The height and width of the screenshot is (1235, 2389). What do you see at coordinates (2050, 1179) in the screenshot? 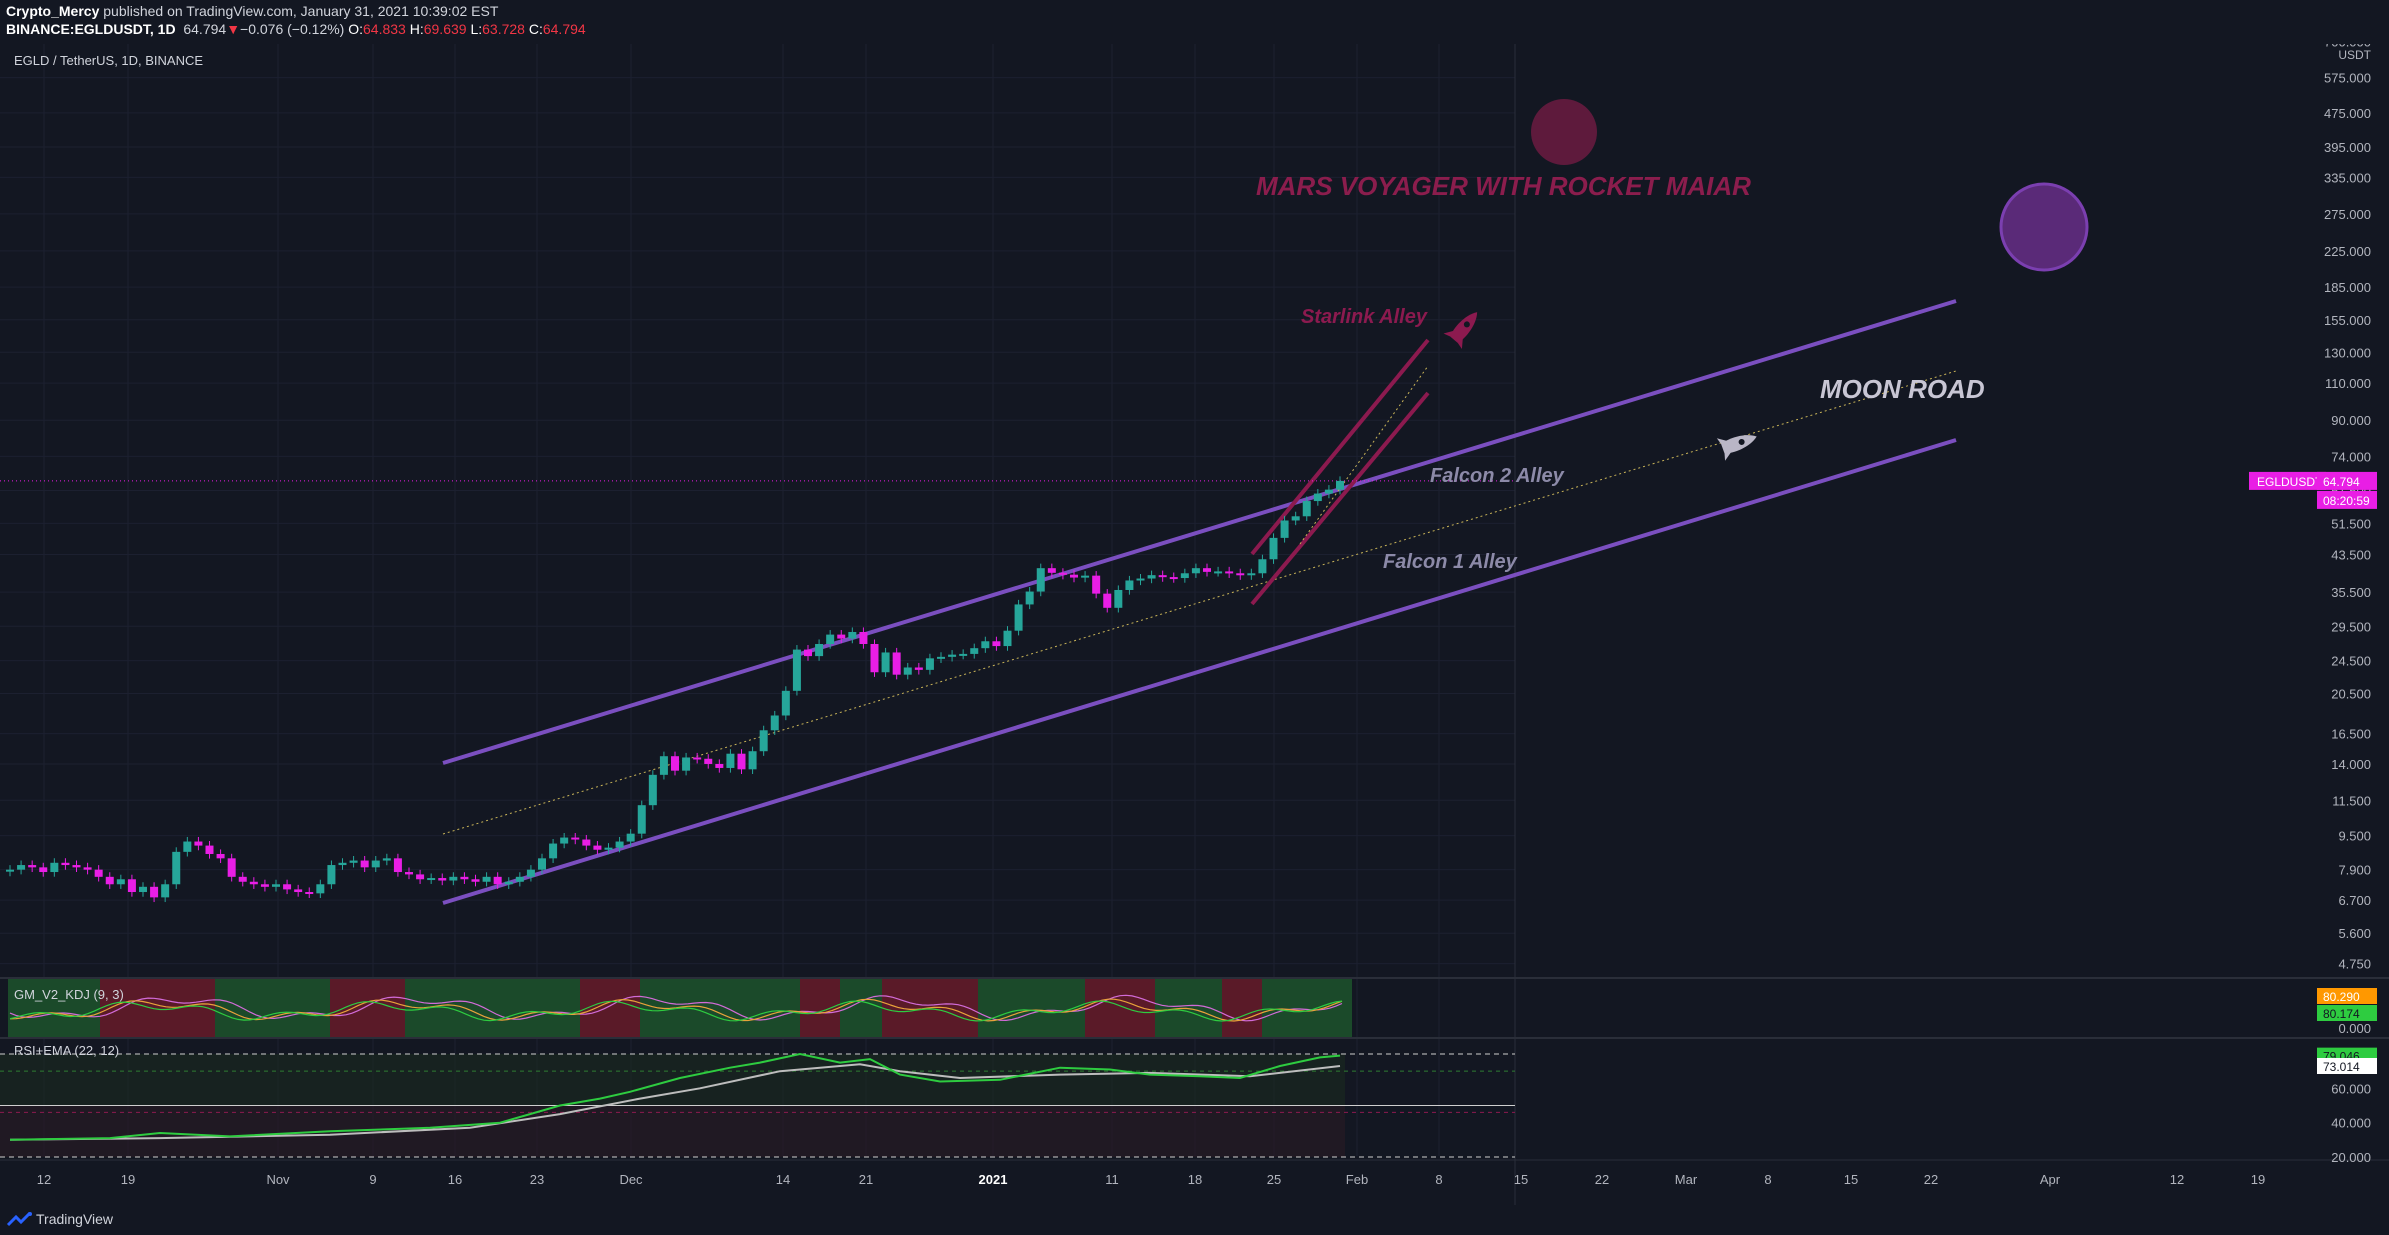
I see `time-tick: Apr` at bounding box center [2050, 1179].